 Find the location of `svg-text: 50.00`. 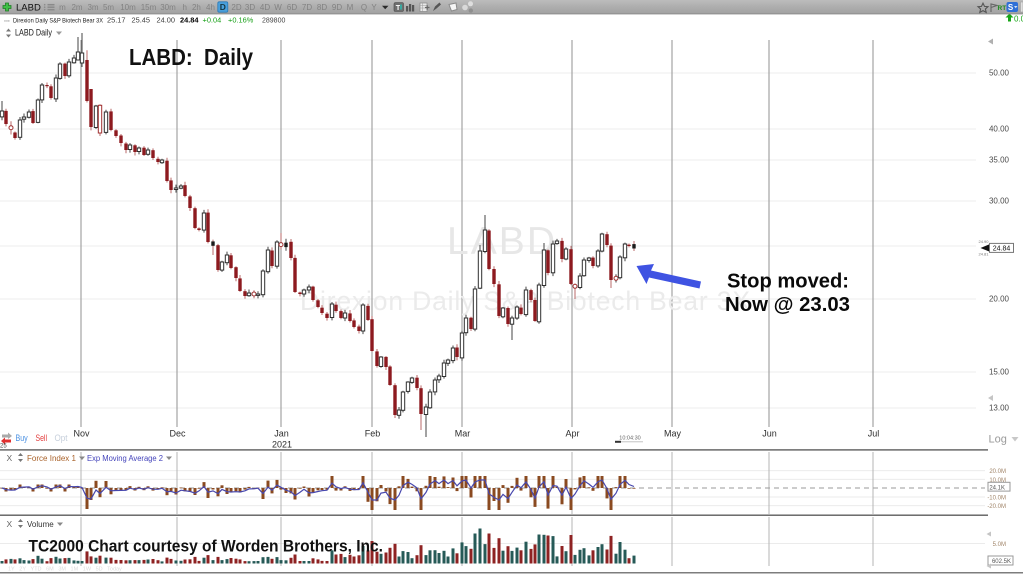

svg-text: 50.00 is located at coordinates (999, 73).